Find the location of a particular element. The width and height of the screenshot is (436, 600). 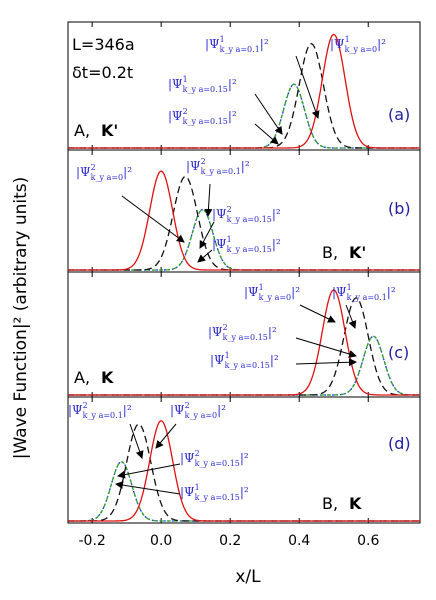

x-axis-label: x/L is located at coordinates (248, 577).